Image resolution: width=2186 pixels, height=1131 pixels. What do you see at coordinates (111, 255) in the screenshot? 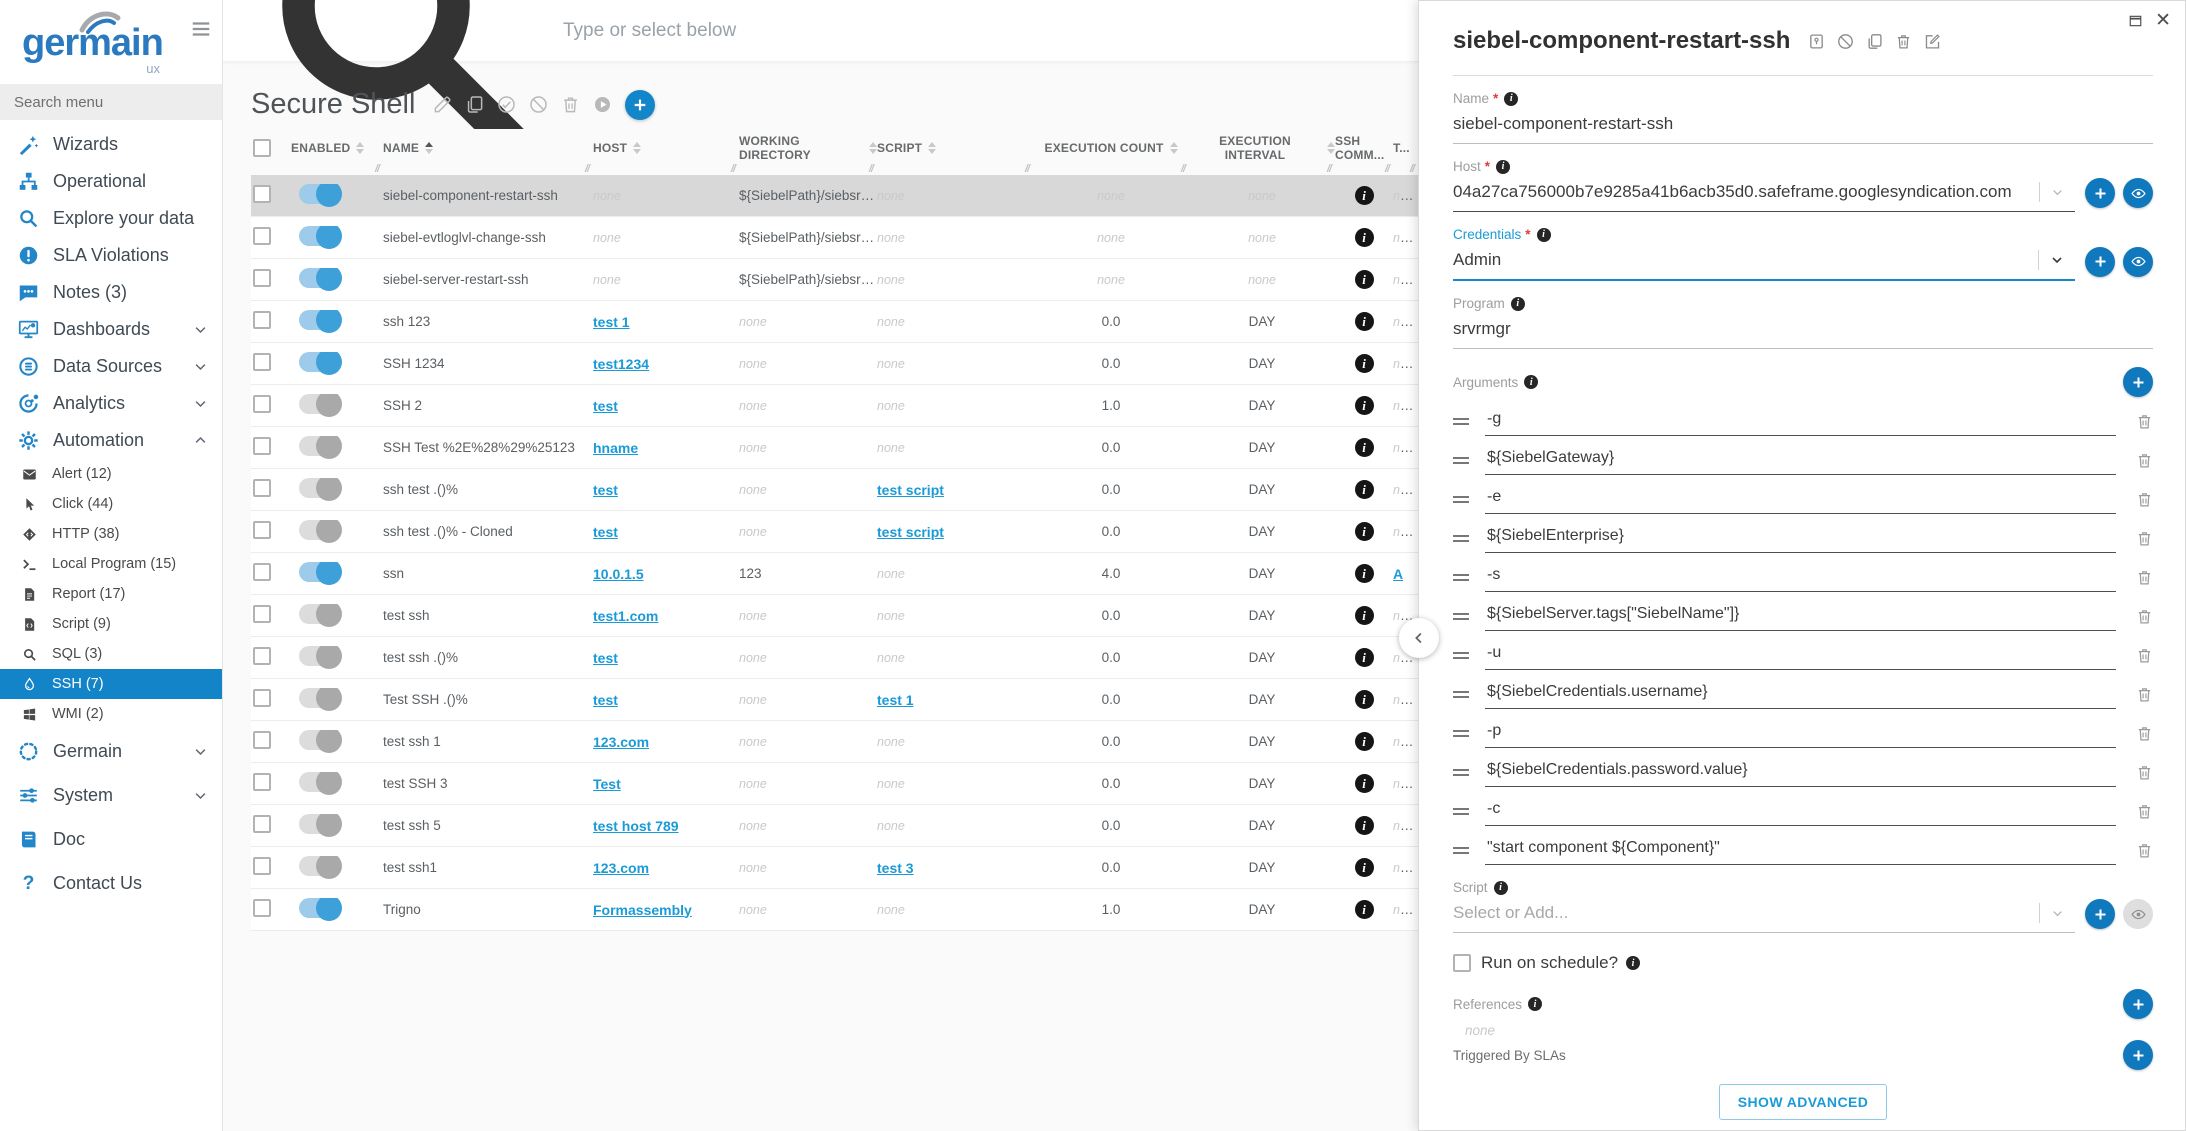
I see `sidebar-item: SLA Violations` at bounding box center [111, 255].